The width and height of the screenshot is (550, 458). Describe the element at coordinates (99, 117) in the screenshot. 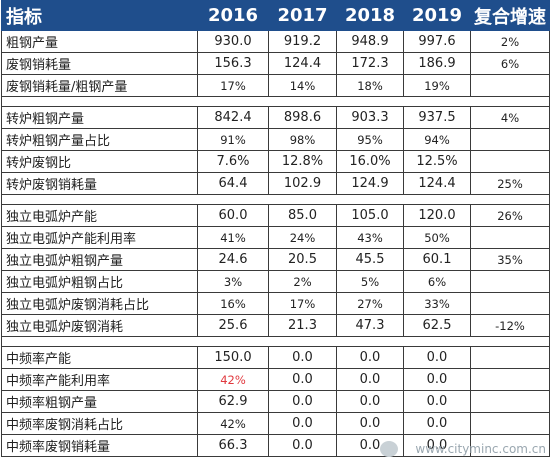

I see `row-label: 转炉粗钢产量` at that location.